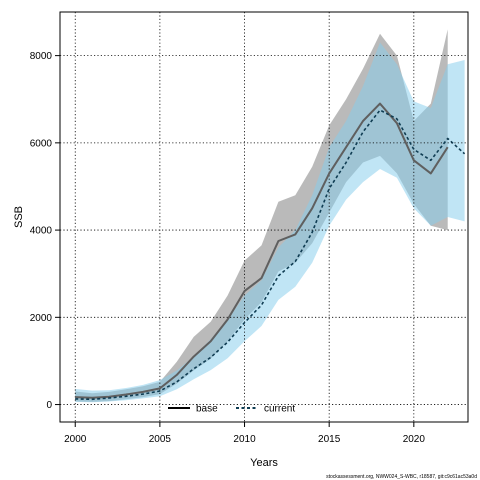 The height and width of the screenshot is (480, 480). I want to click on x-tick-label-2000: 2000, so click(75, 439).